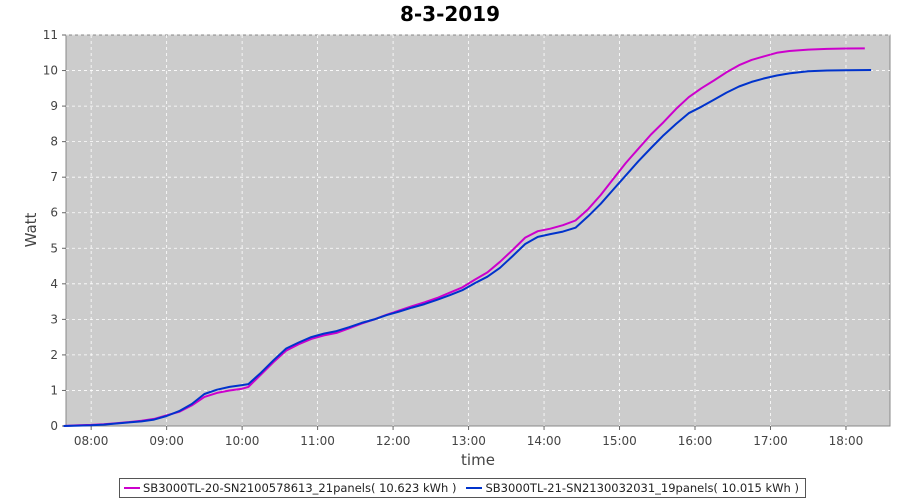 This screenshot has width=900, height=500. I want to click on y-tick-label: 7, so click(54, 177).